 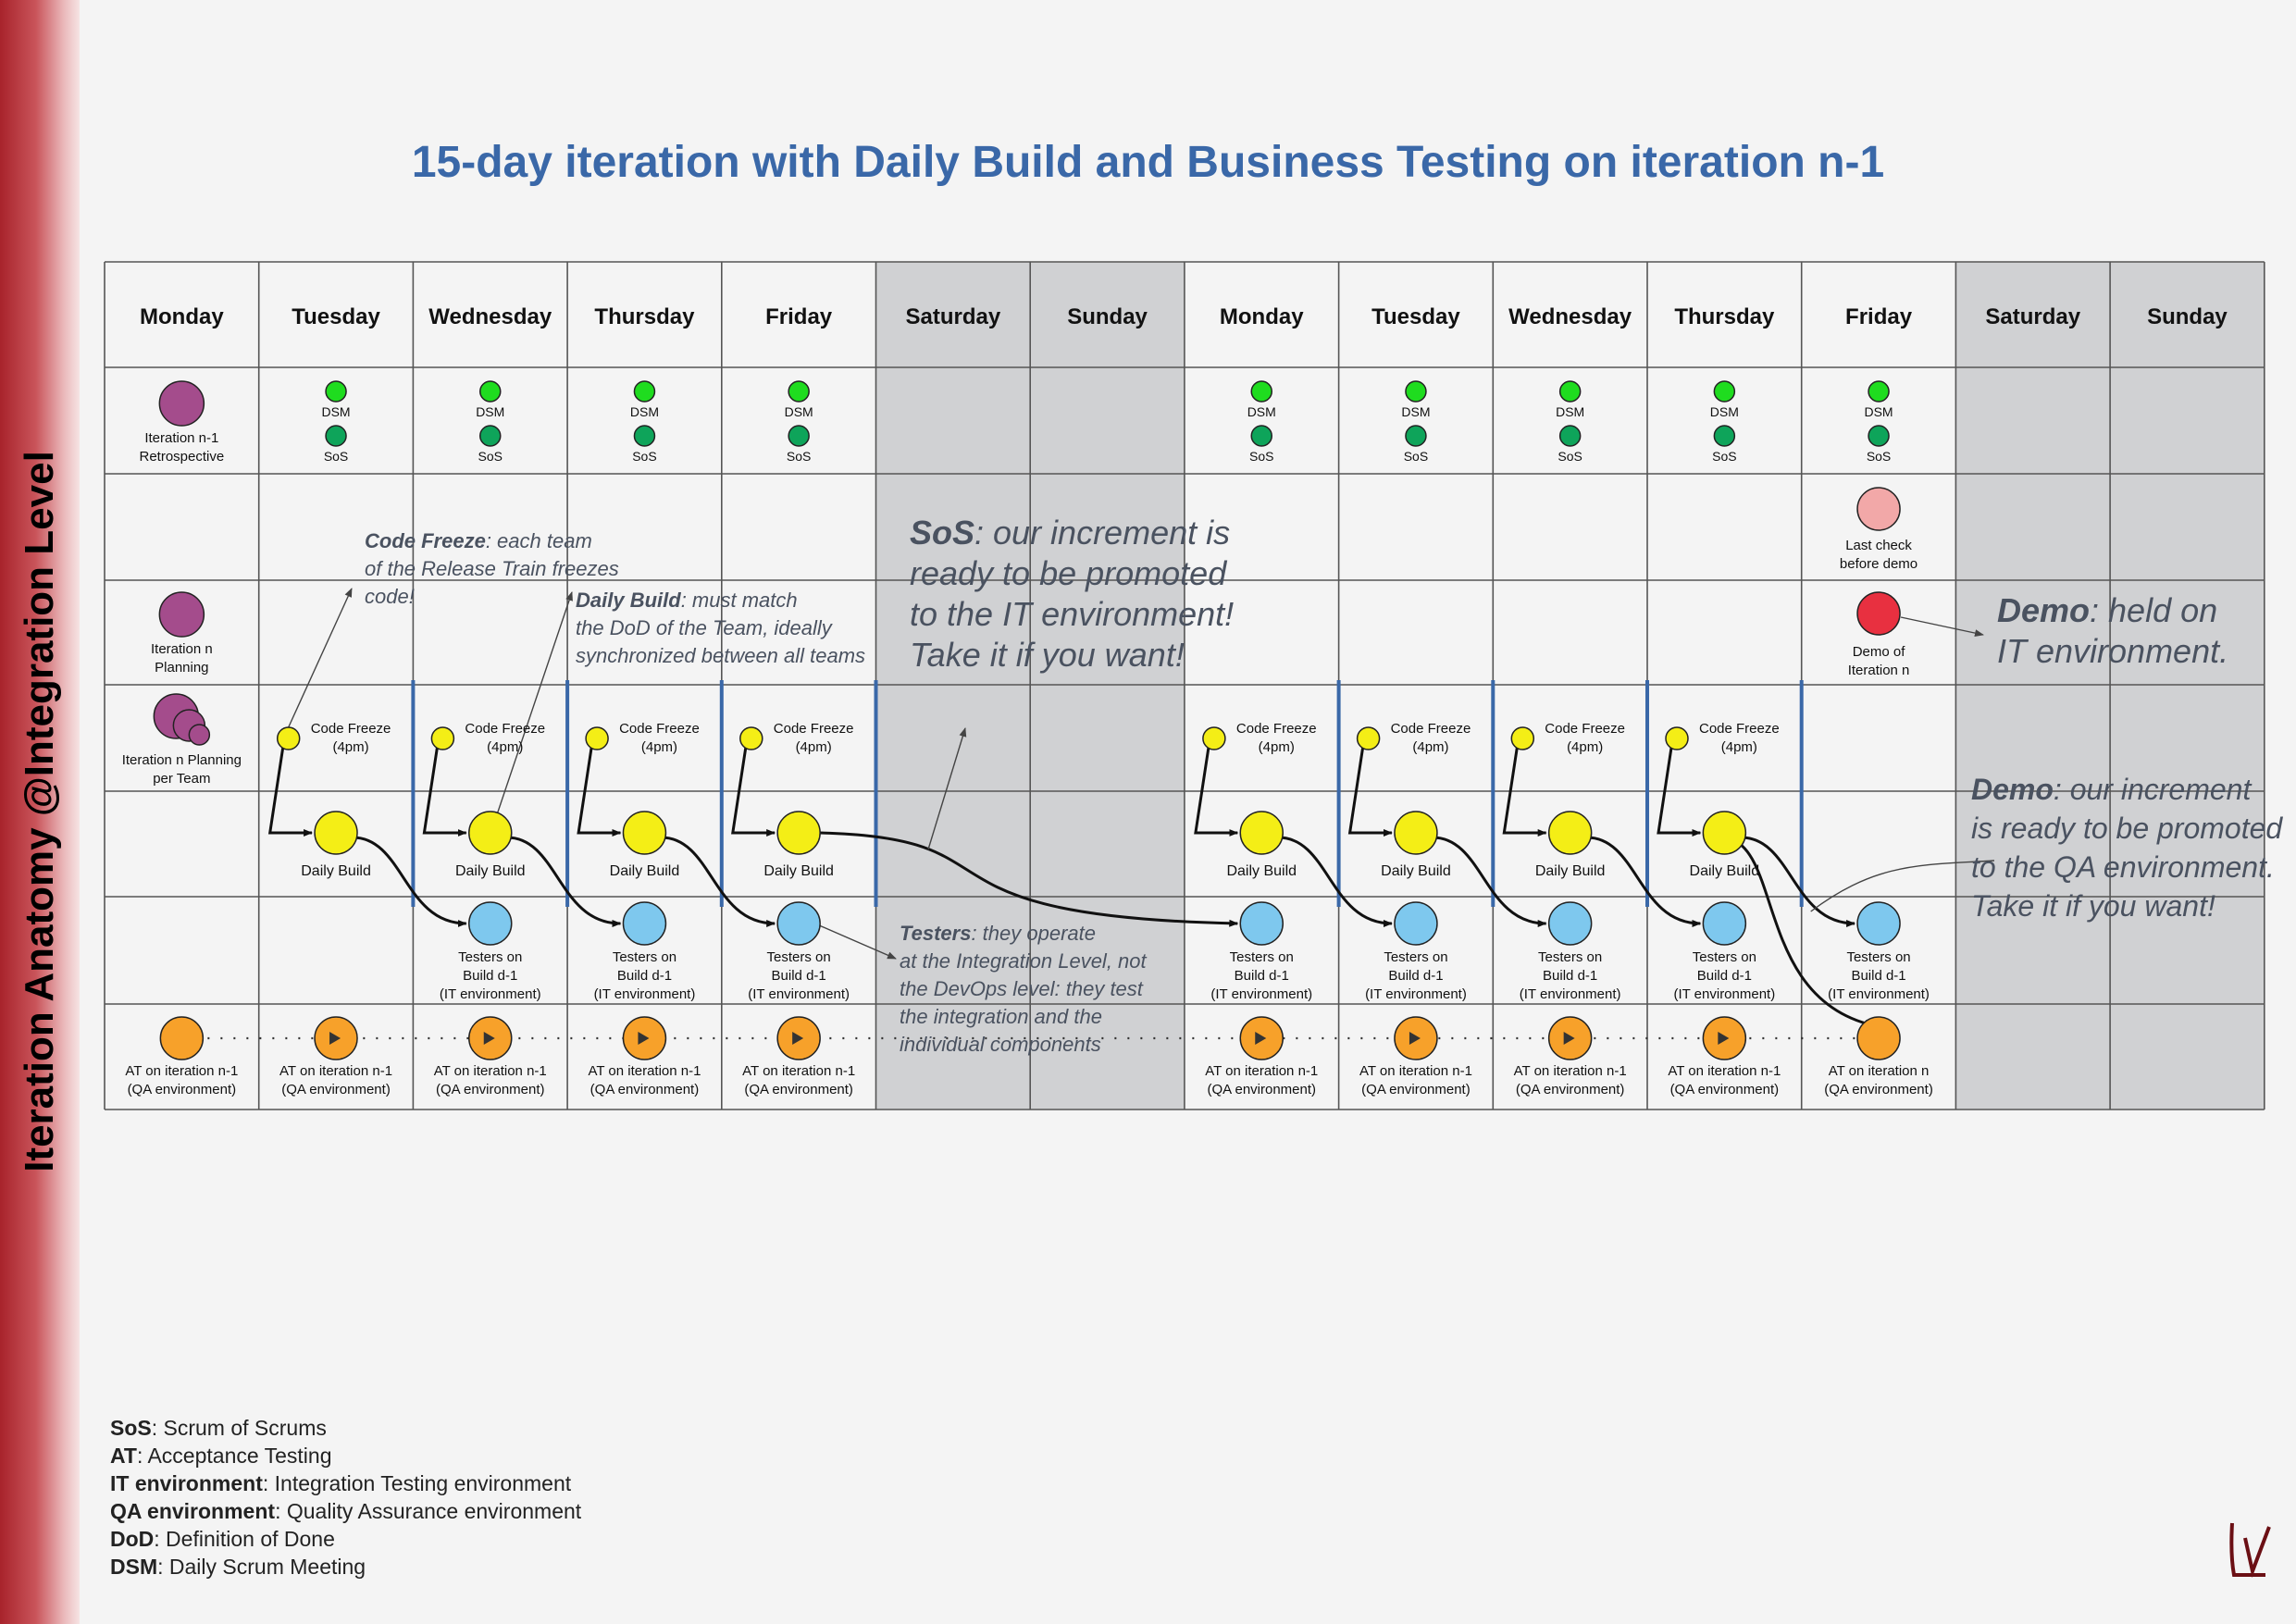 I want to click on day-header: Monday, so click(x=1262, y=316).